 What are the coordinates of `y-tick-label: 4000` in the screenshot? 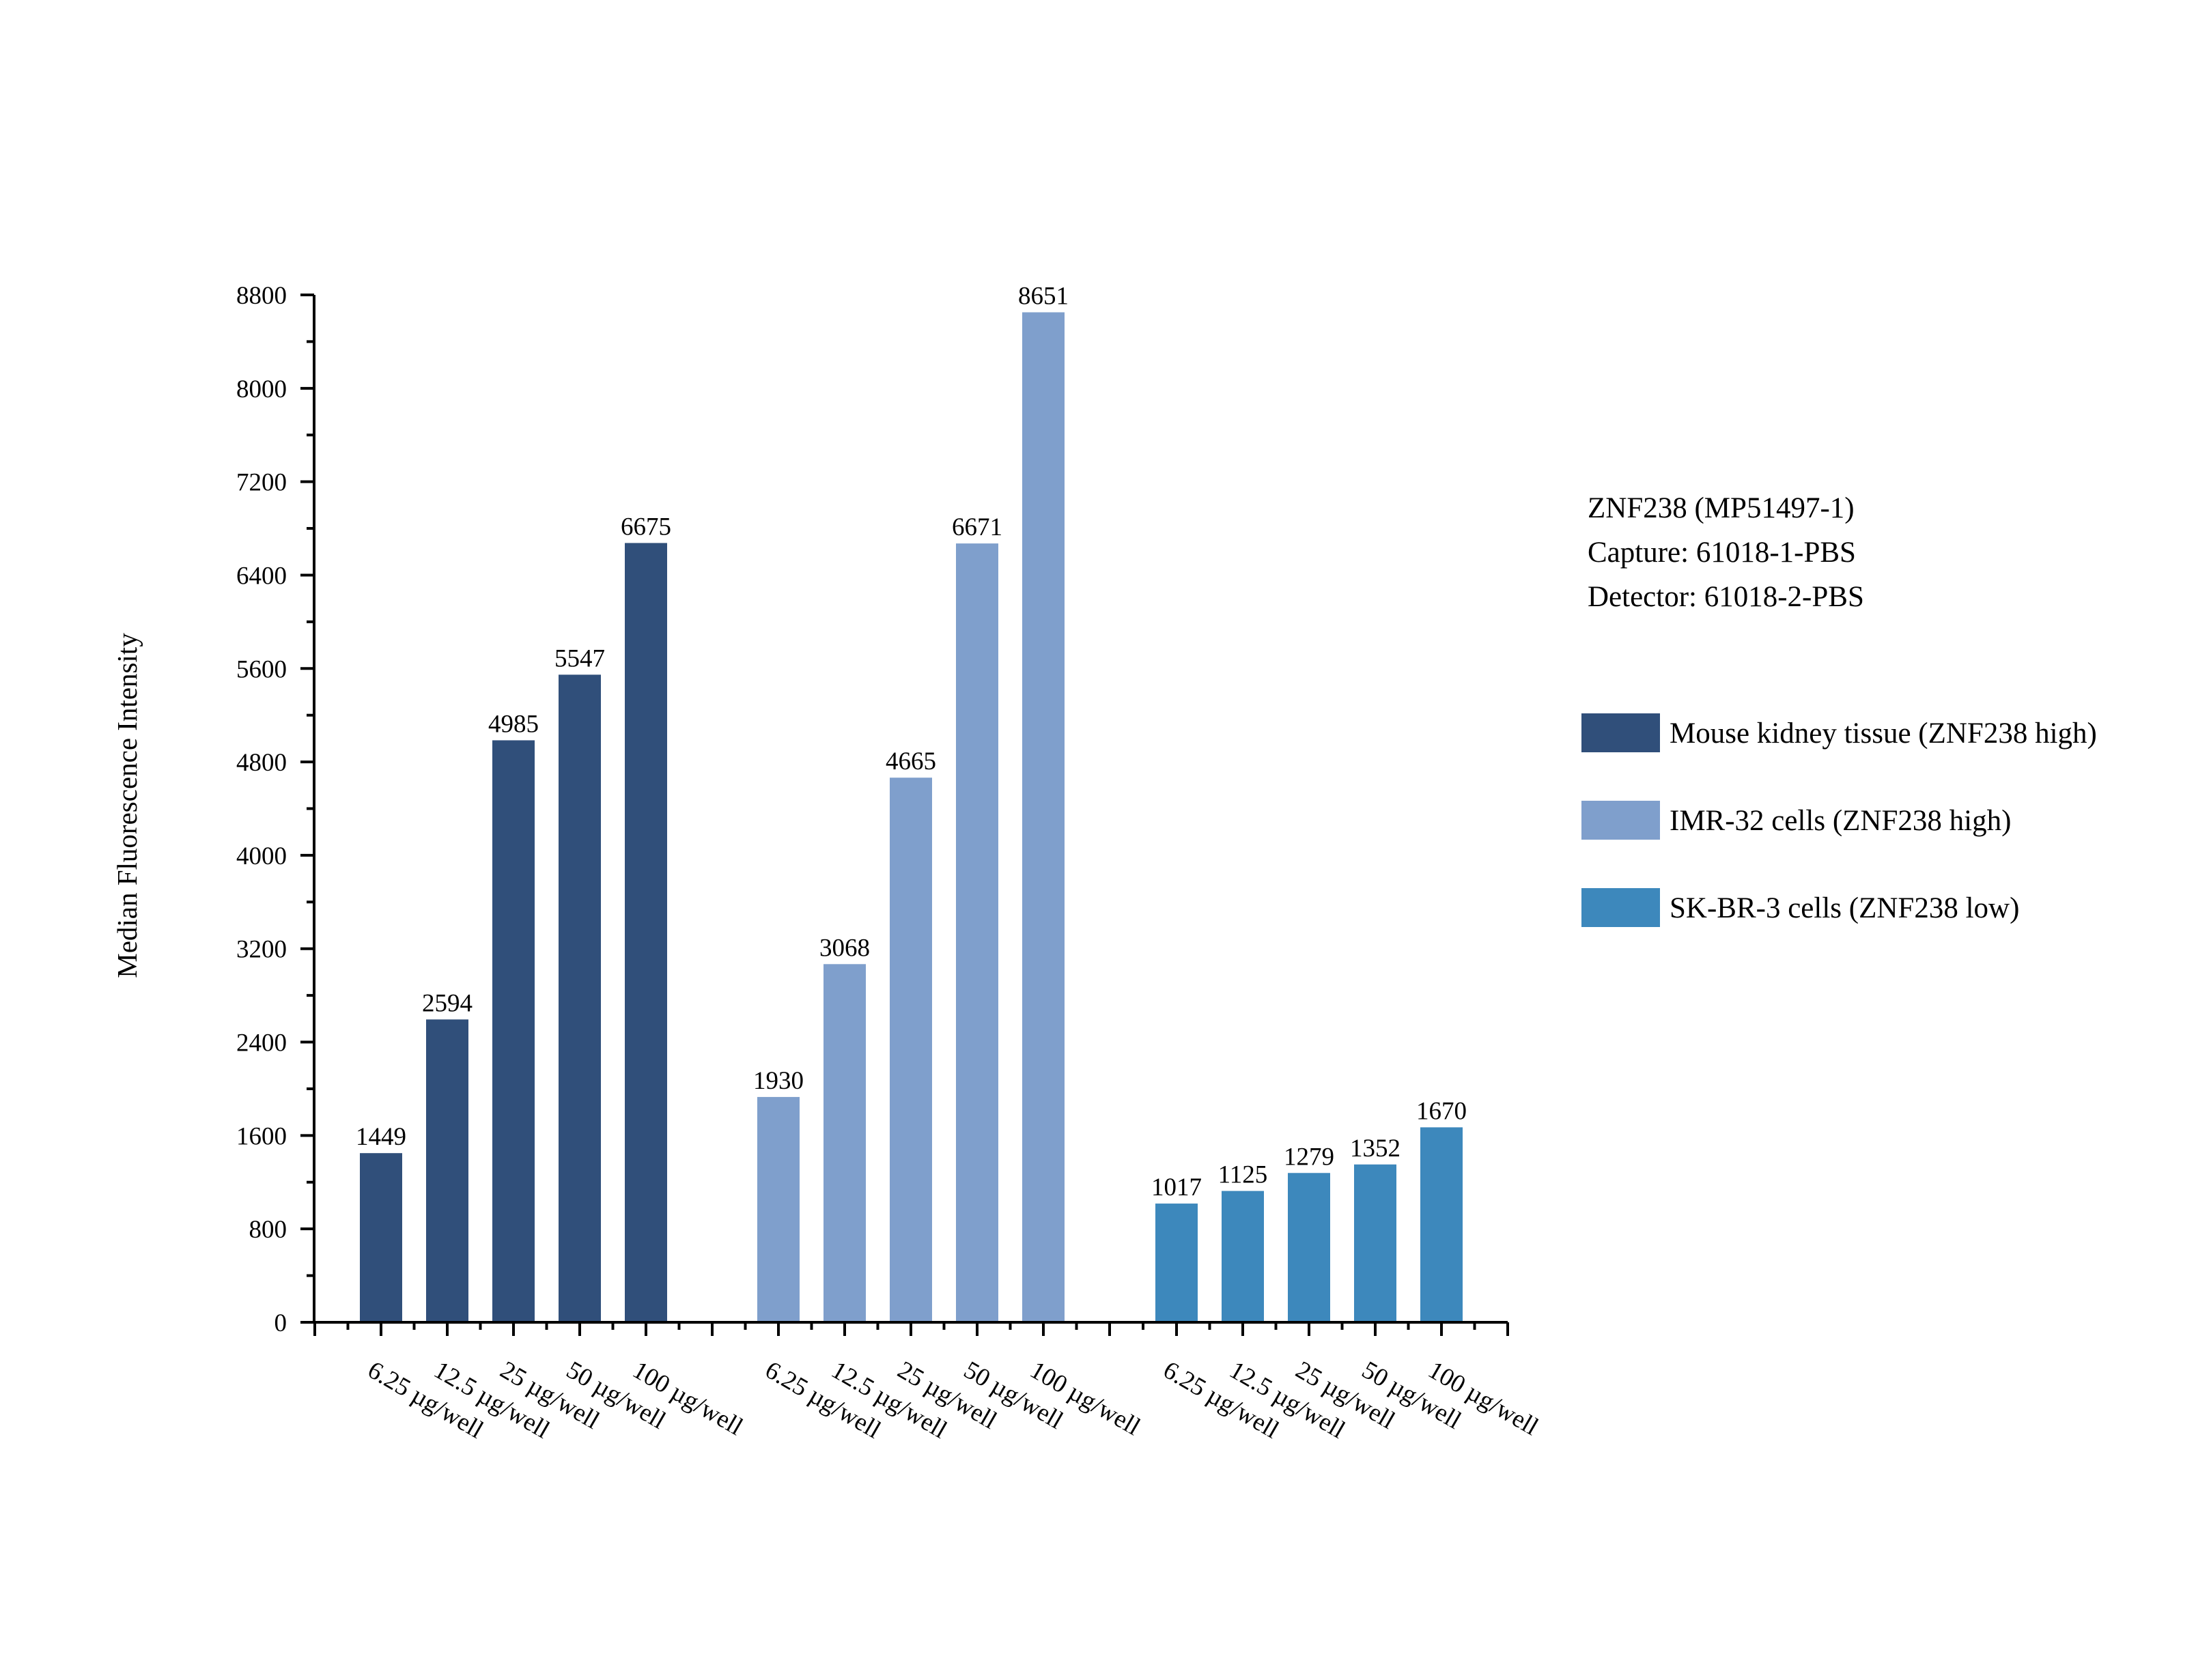 It's located at (261, 856).